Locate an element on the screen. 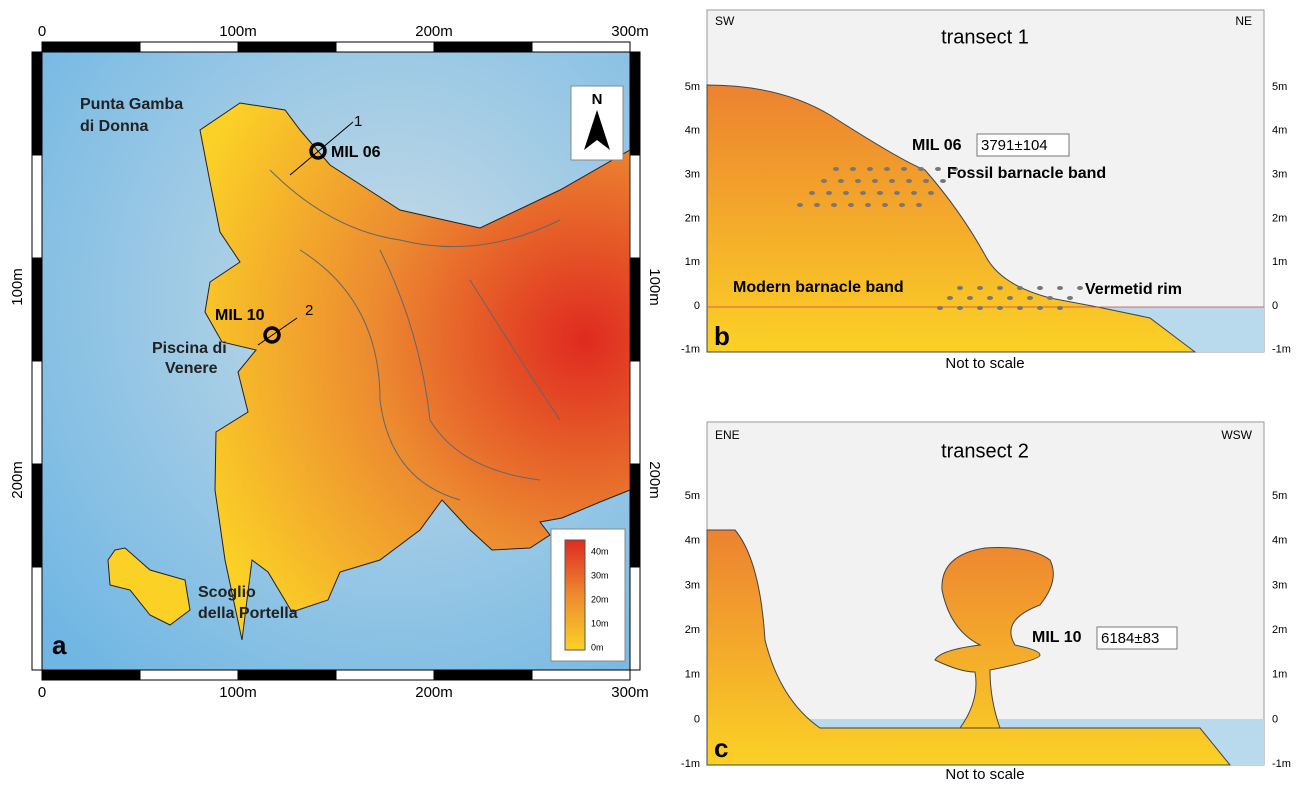 The image size is (1296, 787). legend-label: 10m is located at coordinates (600, 623).